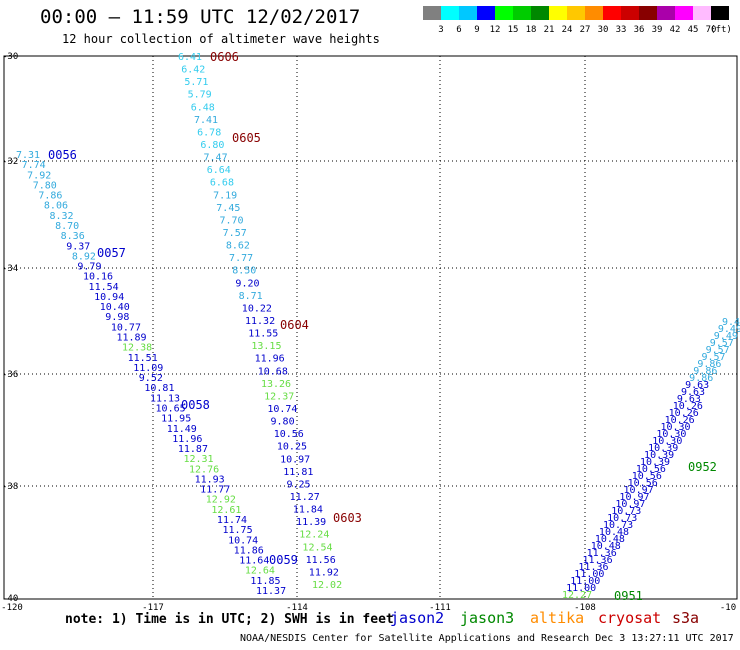  Describe the element at coordinates (254, 561) in the screenshot. I see `wave-height-value: 11.64` at that location.